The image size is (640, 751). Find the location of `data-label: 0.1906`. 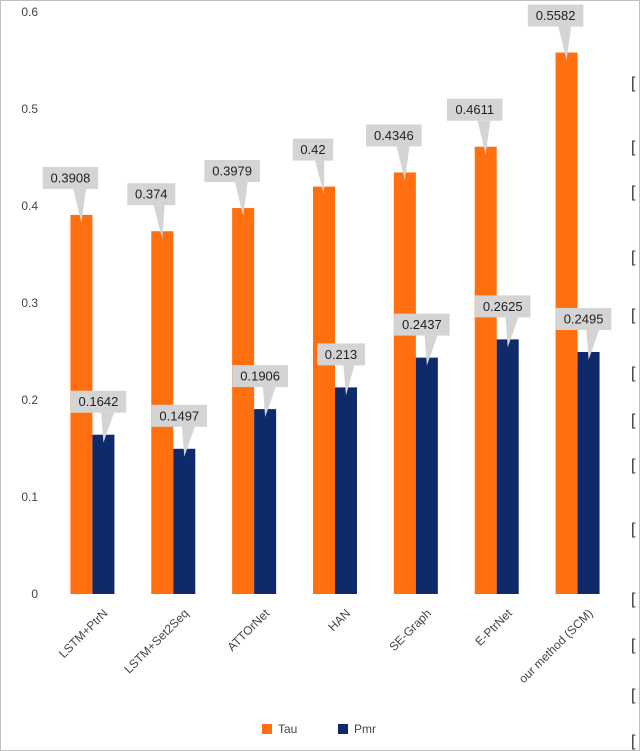

data-label: 0.1906 is located at coordinates (260, 376).